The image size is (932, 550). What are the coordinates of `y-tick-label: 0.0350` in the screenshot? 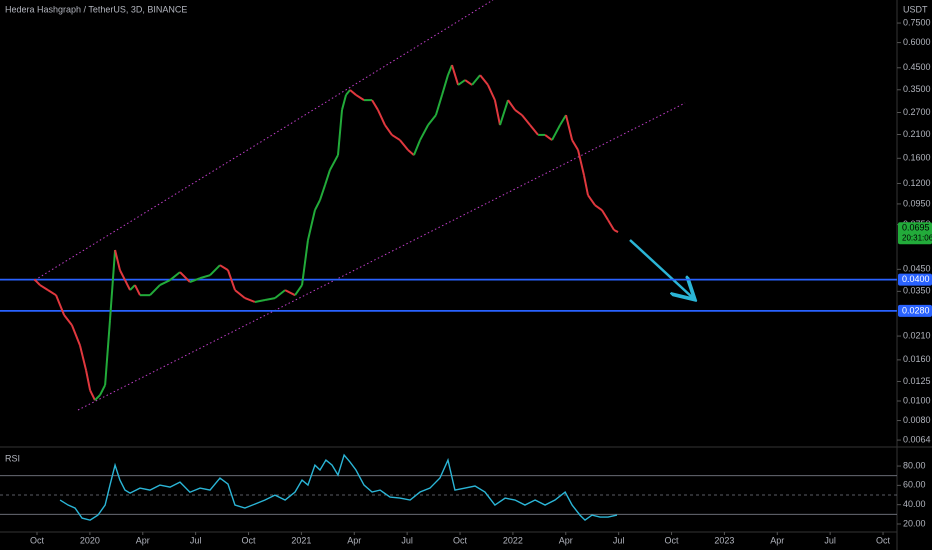 It's located at (917, 291).